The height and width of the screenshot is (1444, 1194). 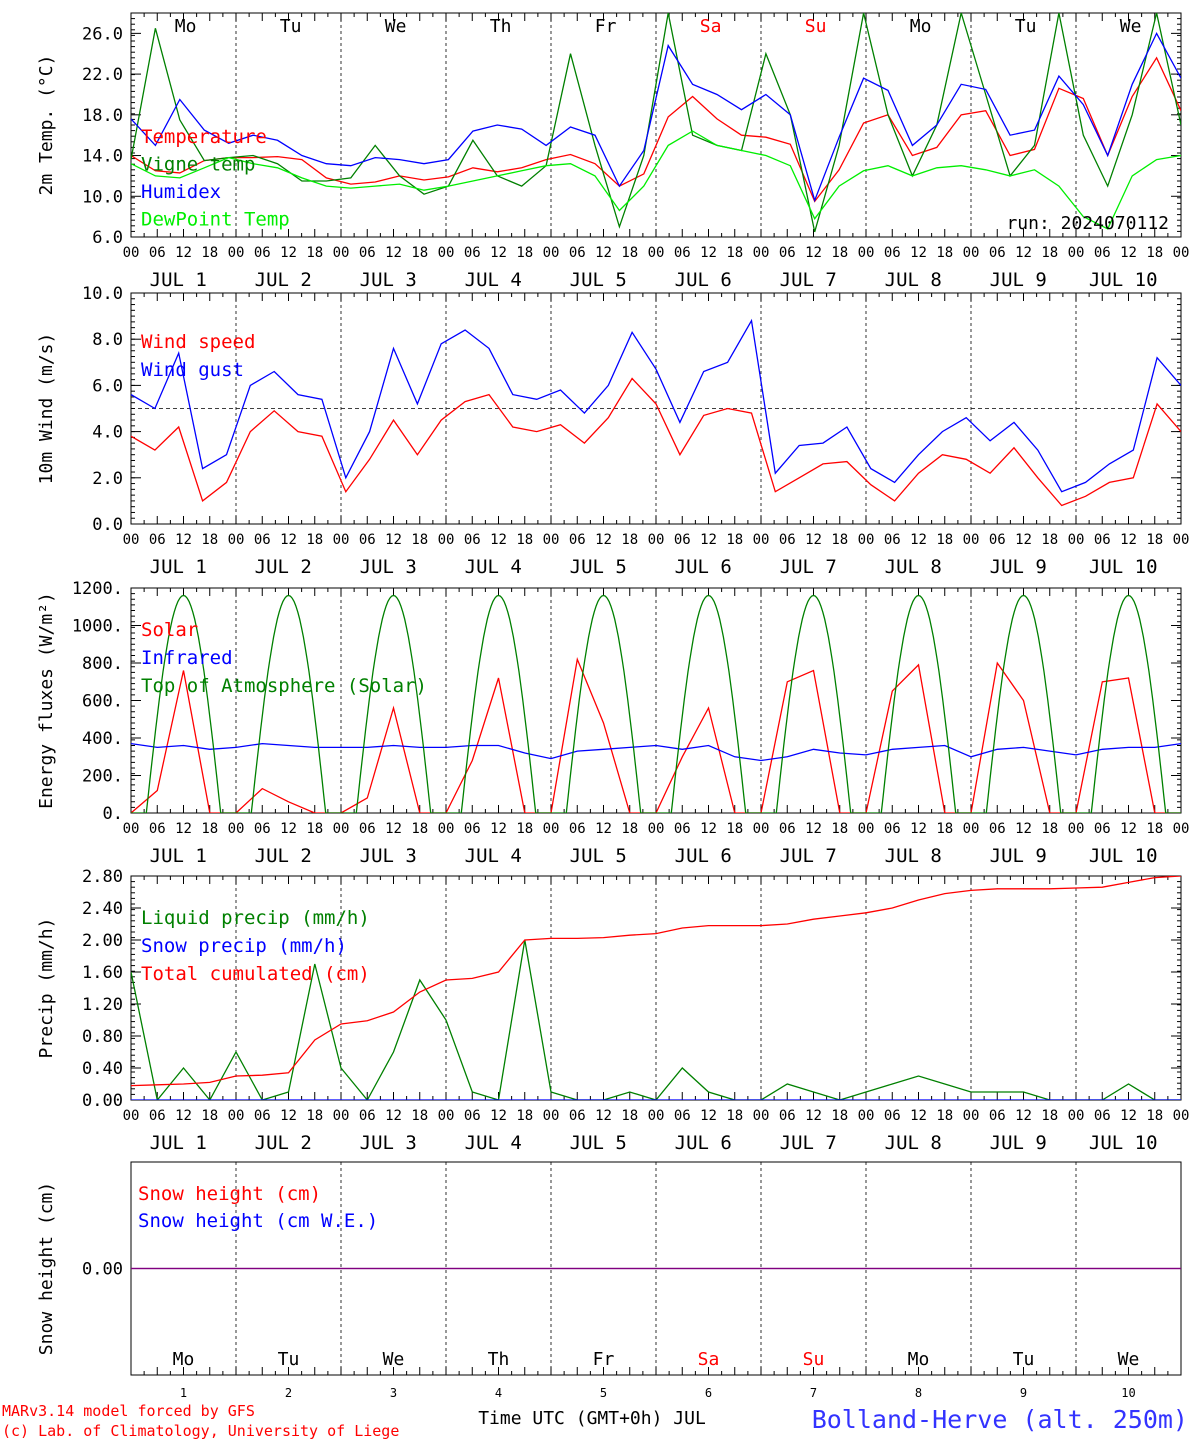 I want to click on day-label: JUL 8, so click(x=913, y=567).